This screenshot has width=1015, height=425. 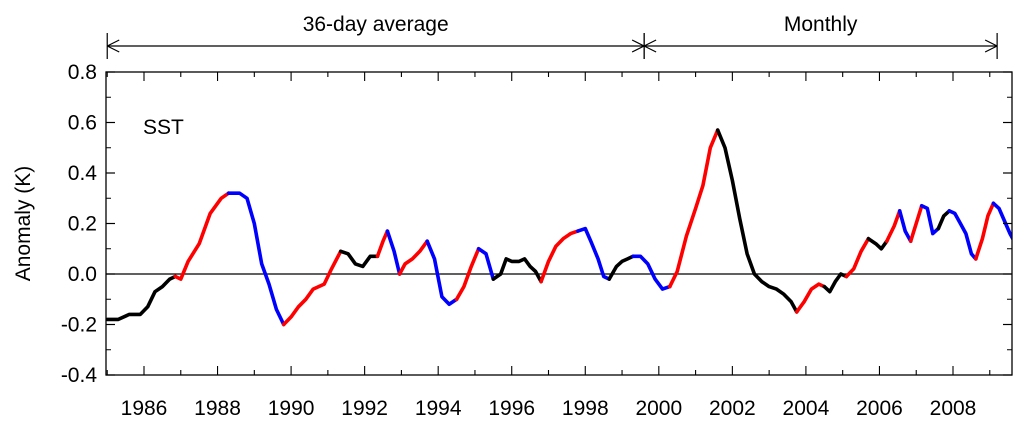 What do you see at coordinates (79, 325) in the screenshot?
I see `y-tick-label: -0.2` at bounding box center [79, 325].